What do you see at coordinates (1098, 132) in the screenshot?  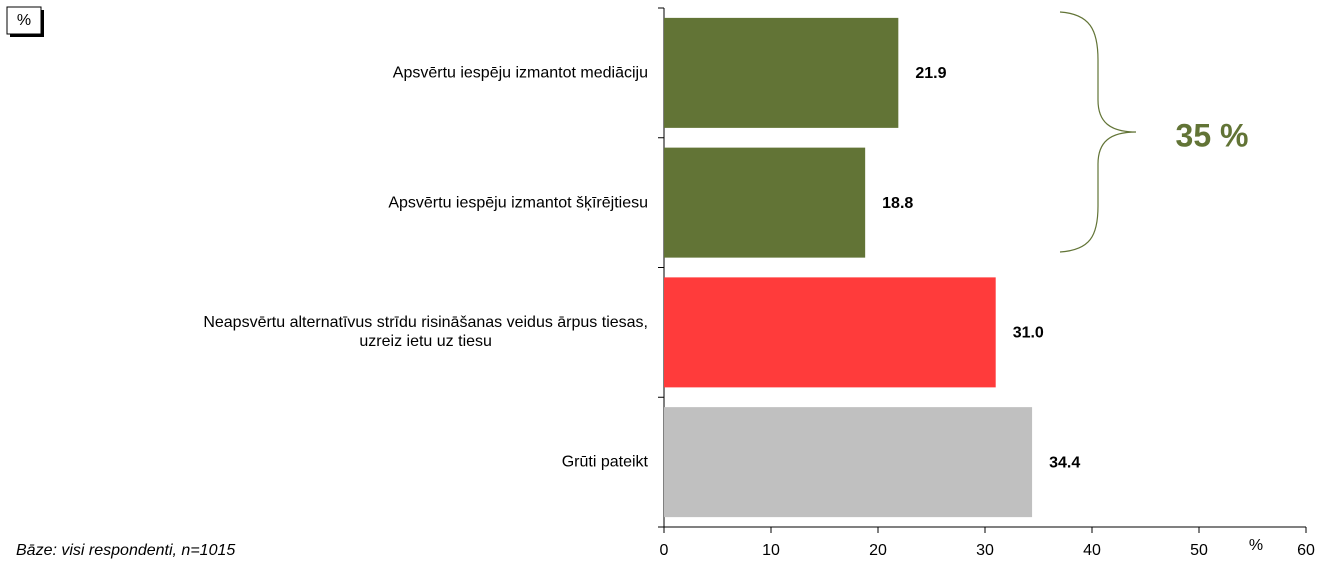 I see `brace` at bounding box center [1098, 132].